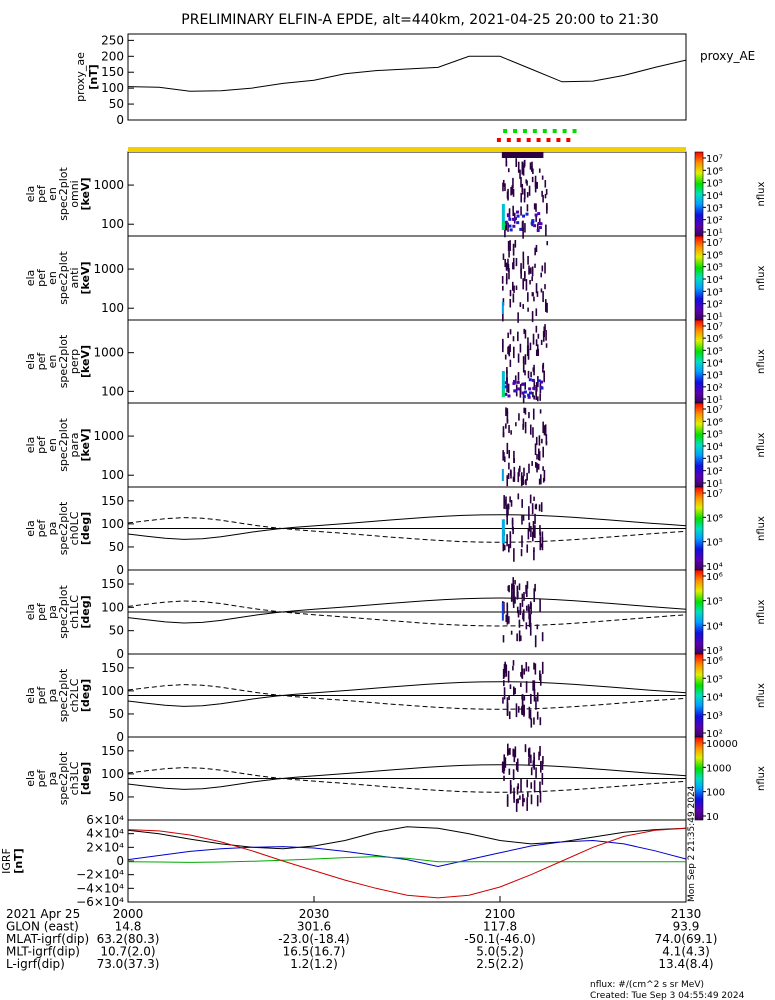  Describe the element at coordinates (499, 939) in the screenshot. I see `xaxis-value: -50.1(-46.0)` at that location.